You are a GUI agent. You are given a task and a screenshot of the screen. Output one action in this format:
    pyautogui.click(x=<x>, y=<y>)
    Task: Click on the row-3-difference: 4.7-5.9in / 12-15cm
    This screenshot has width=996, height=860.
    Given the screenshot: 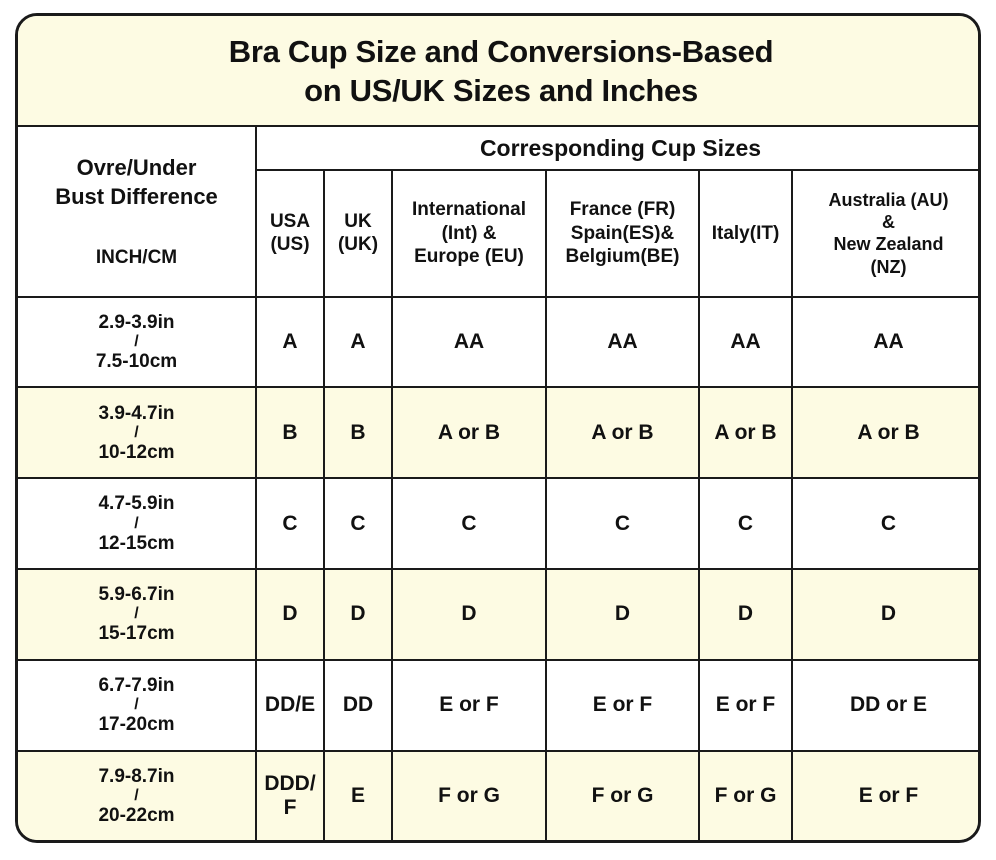 What is the action you would take?
    pyautogui.click(x=137, y=523)
    